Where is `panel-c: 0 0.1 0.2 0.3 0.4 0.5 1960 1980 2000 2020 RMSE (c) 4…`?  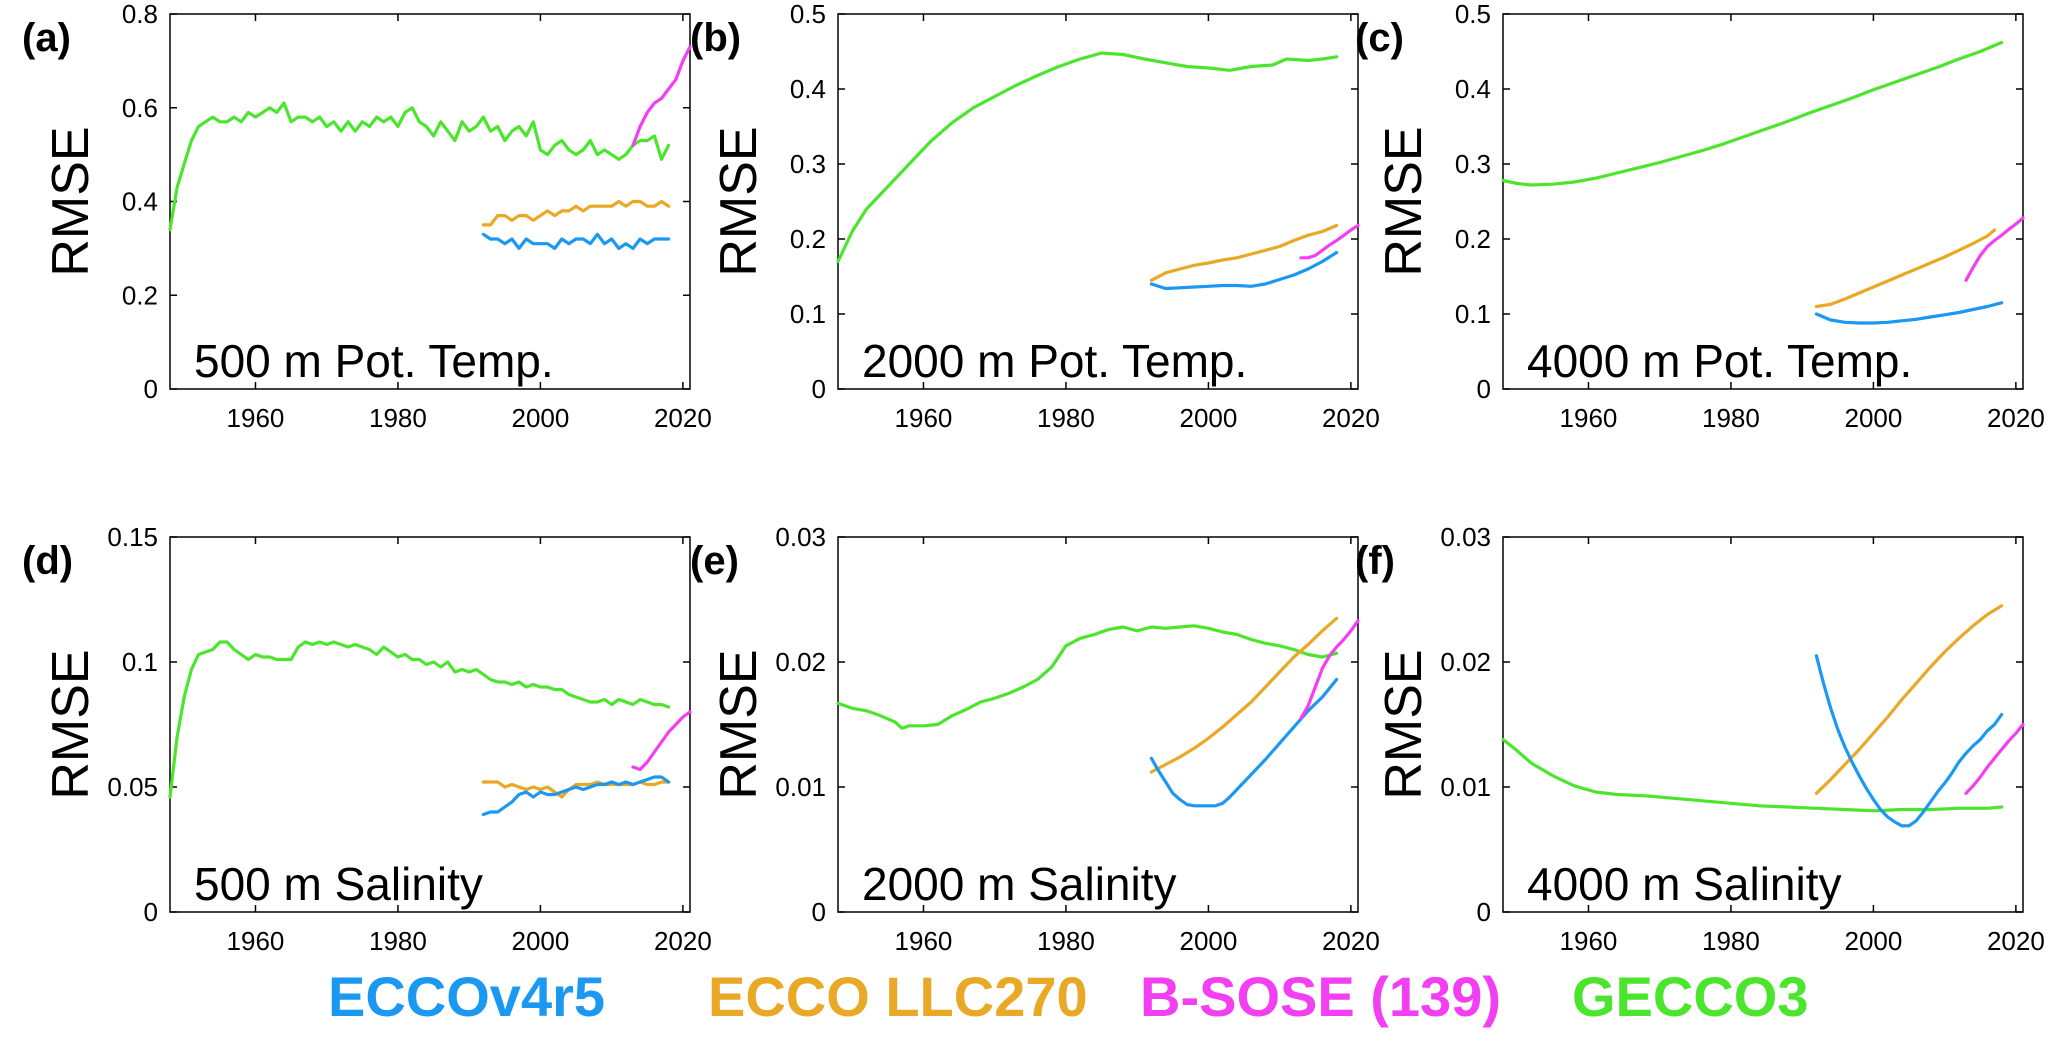
panel-c: 0 0.1 0.2 0.3 0.4 0.5 1960 1980 2000 2020 RMSE (c) 4… is located at coordinates (1700, 216).